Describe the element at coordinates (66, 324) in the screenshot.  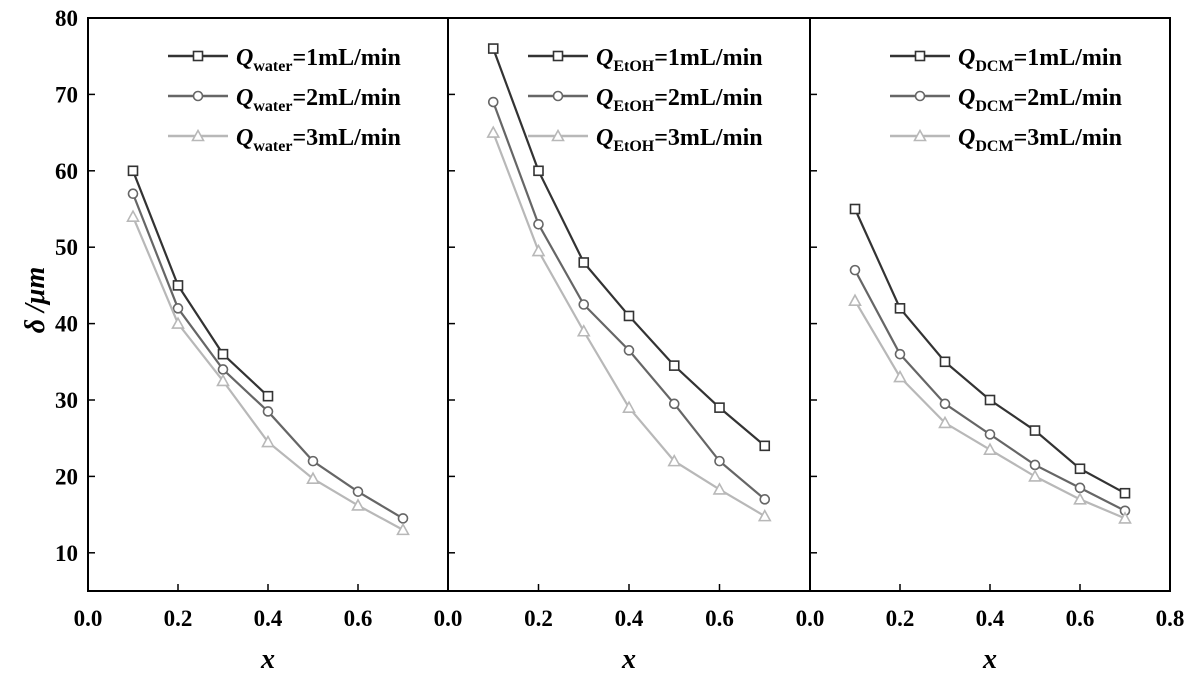
I see `y-tick-label: 40` at that location.